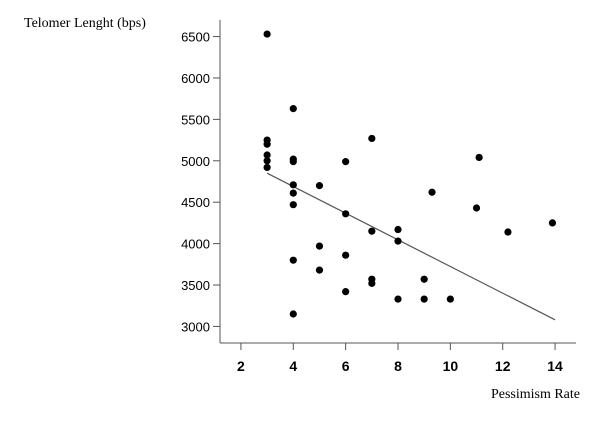 Image resolution: width=613 pixels, height=441 pixels. I want to click on x-tick-label: 2, so click(241, 366).